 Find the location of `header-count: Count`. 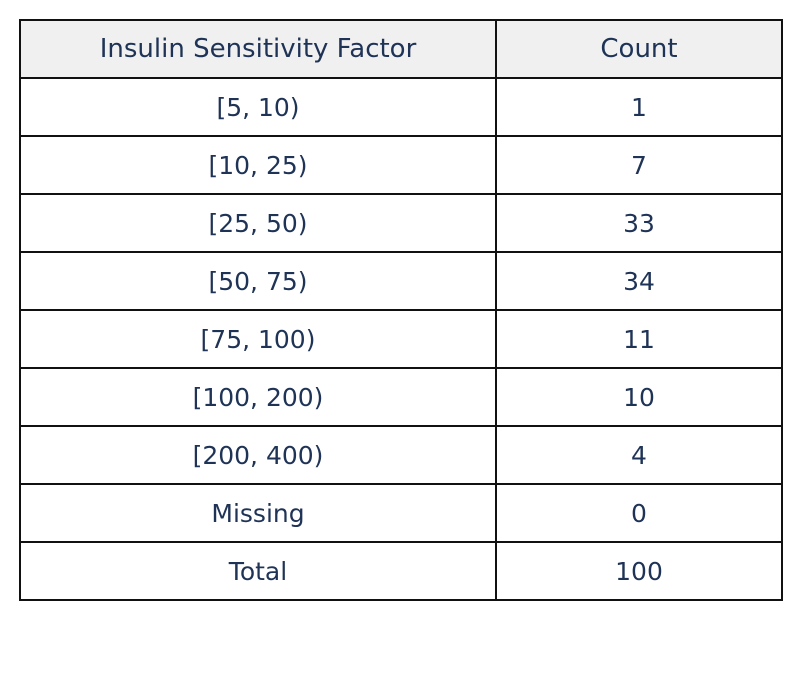

header-count: Count is located at coordinates (639, 49).